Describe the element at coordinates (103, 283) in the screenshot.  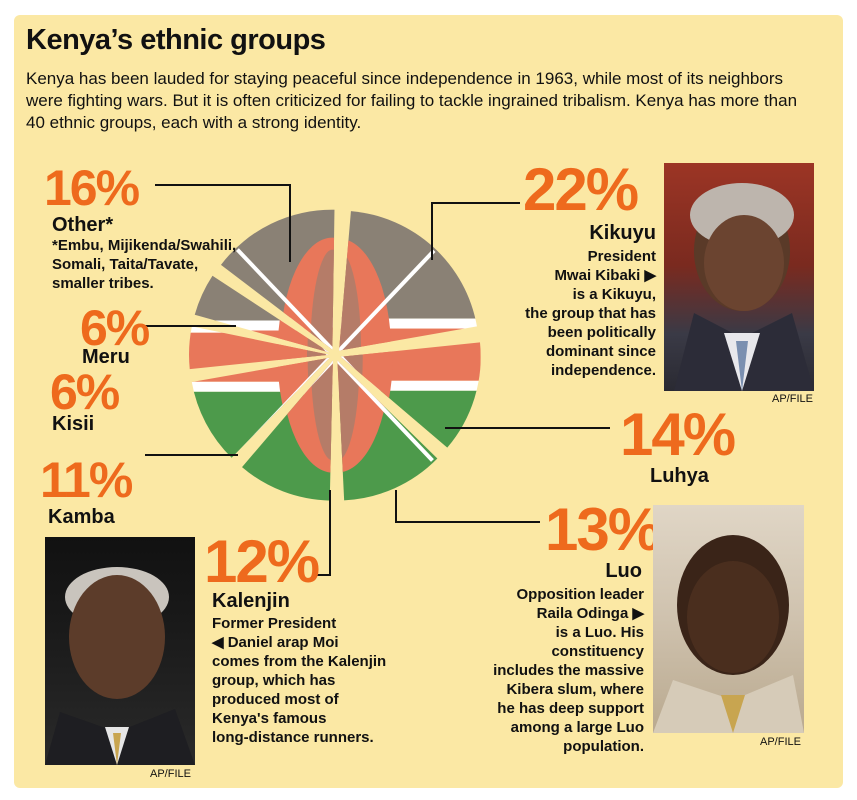
I see `other-note-3: smaller tribes.` at that location.